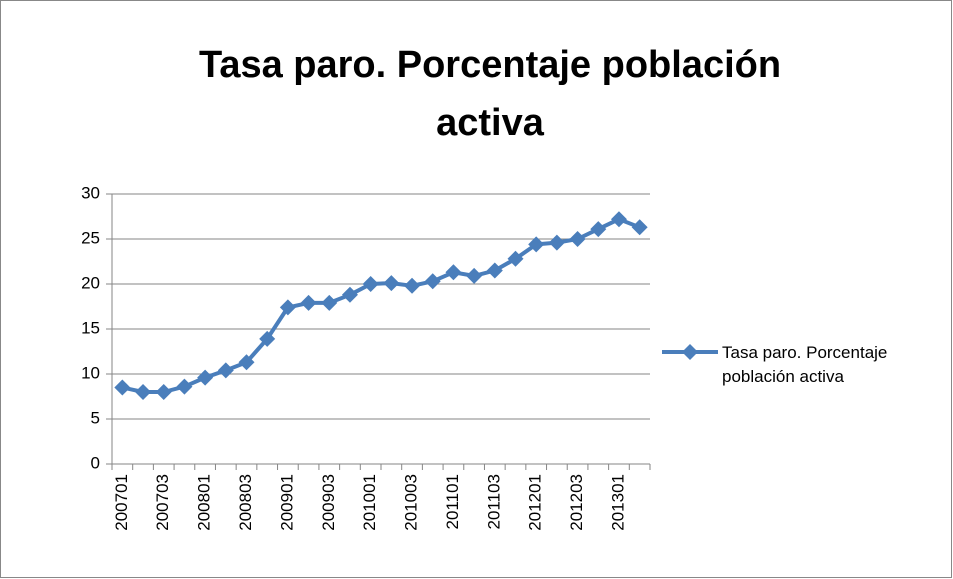 The width and height of the screenshot is (953, 579). I want to click on x-tick-label: 201103, so click(493, 501).